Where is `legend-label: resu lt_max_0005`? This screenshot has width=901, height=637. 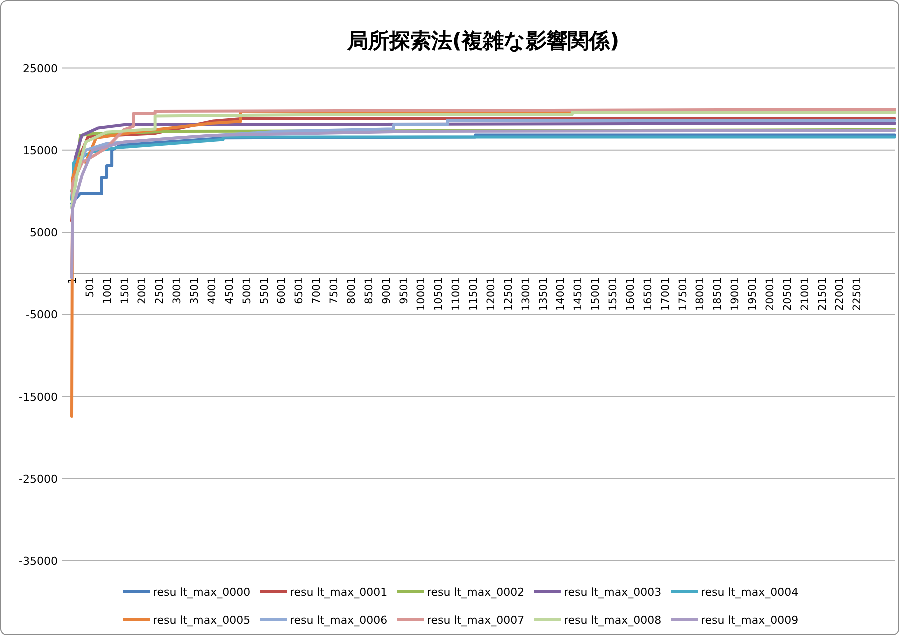
legend-label: resu lt_max_0005 is located at coordinates (202, 620).